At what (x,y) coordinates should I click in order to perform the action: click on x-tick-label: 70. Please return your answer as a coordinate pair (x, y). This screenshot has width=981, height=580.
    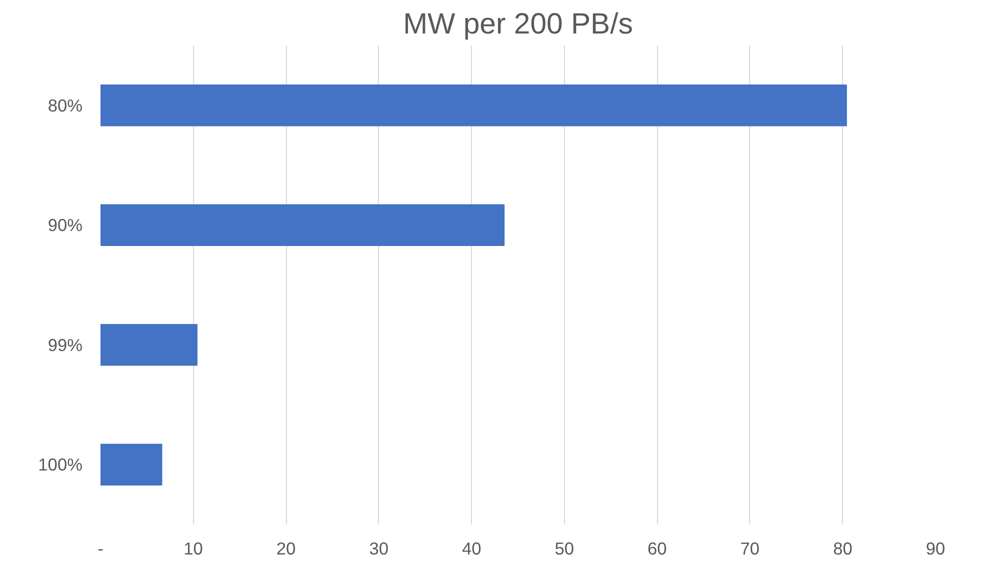
    Looking at the image, I should click on (750, 548).